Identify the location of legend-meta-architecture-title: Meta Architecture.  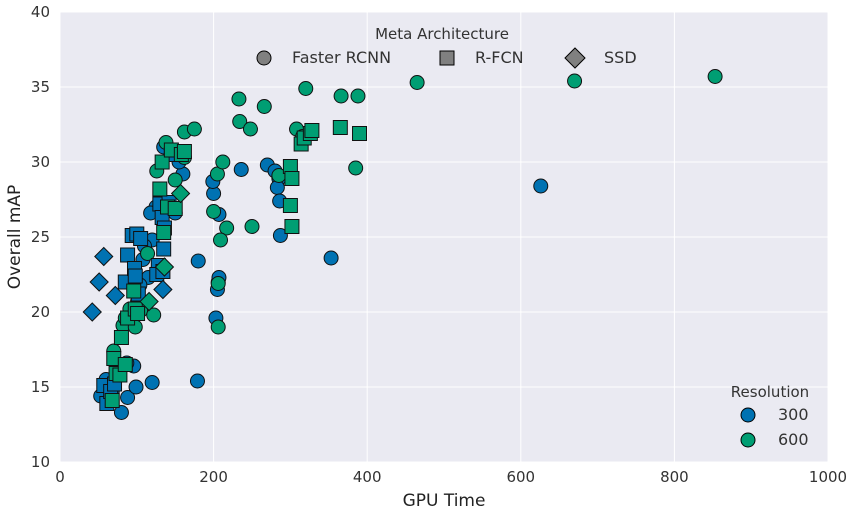
(442, 34).